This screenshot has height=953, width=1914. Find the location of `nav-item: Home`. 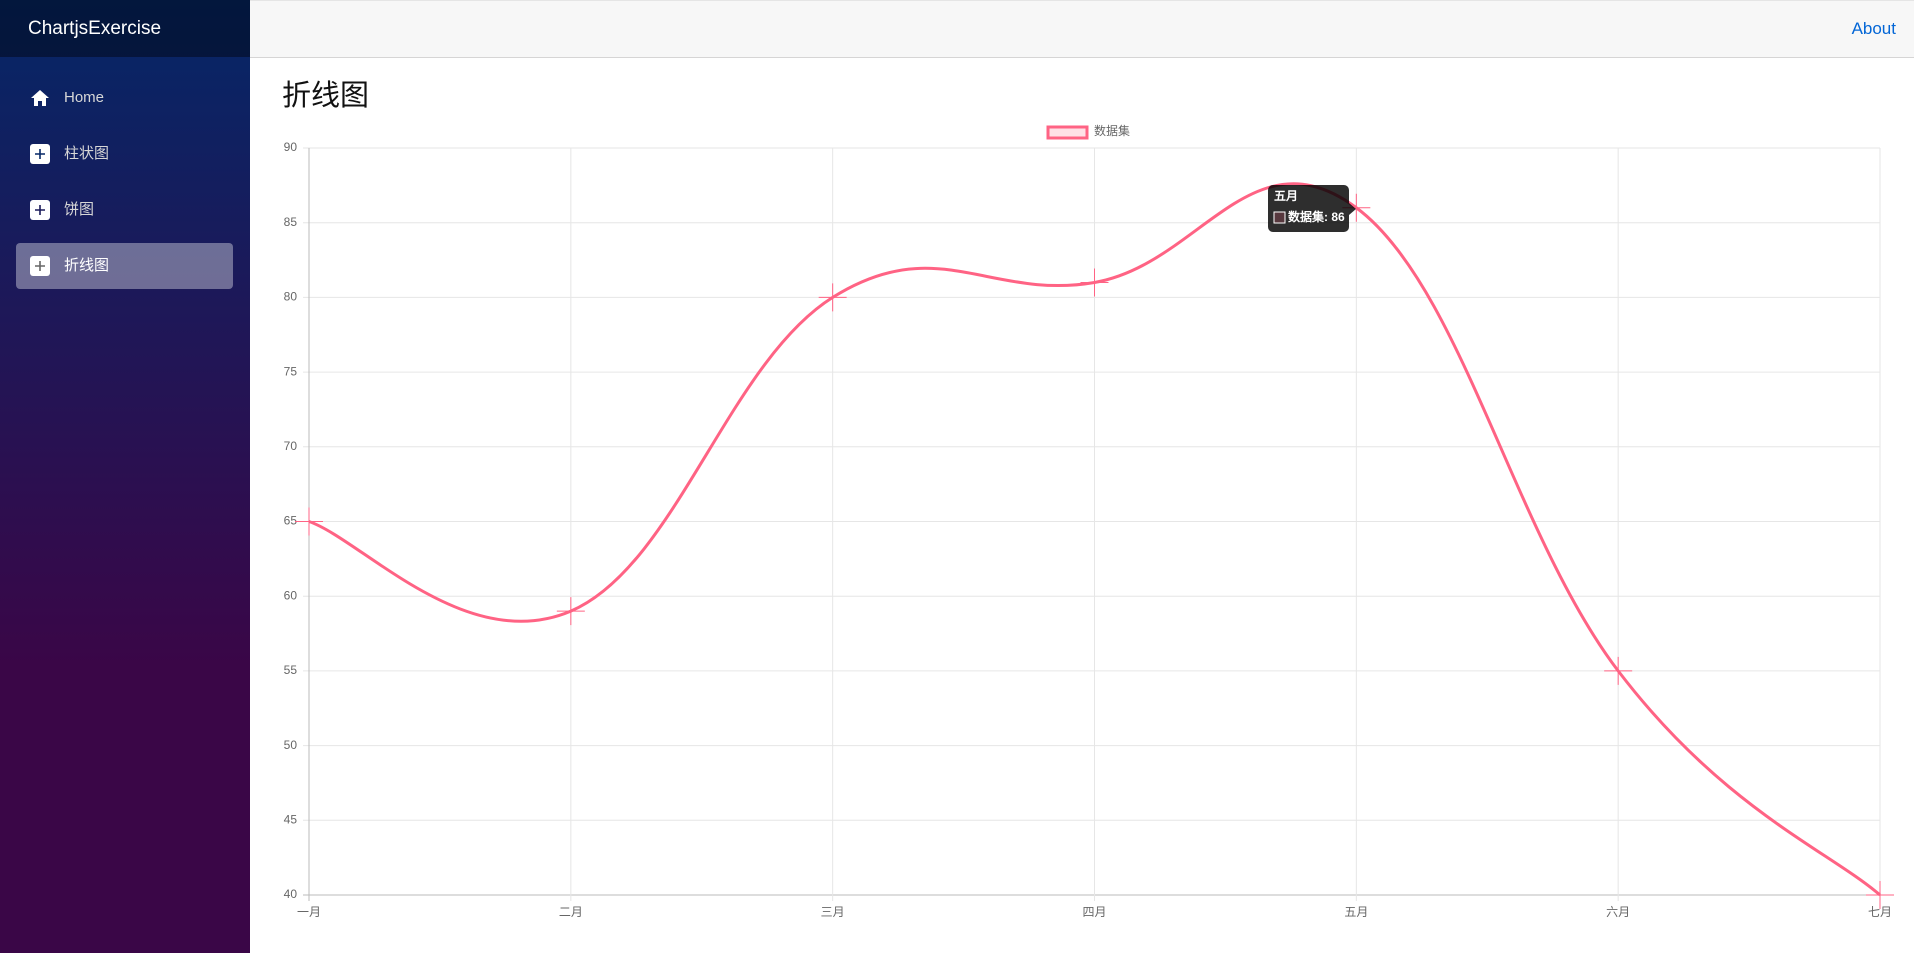

nav-item: Home is located at coordinates (124, 98).